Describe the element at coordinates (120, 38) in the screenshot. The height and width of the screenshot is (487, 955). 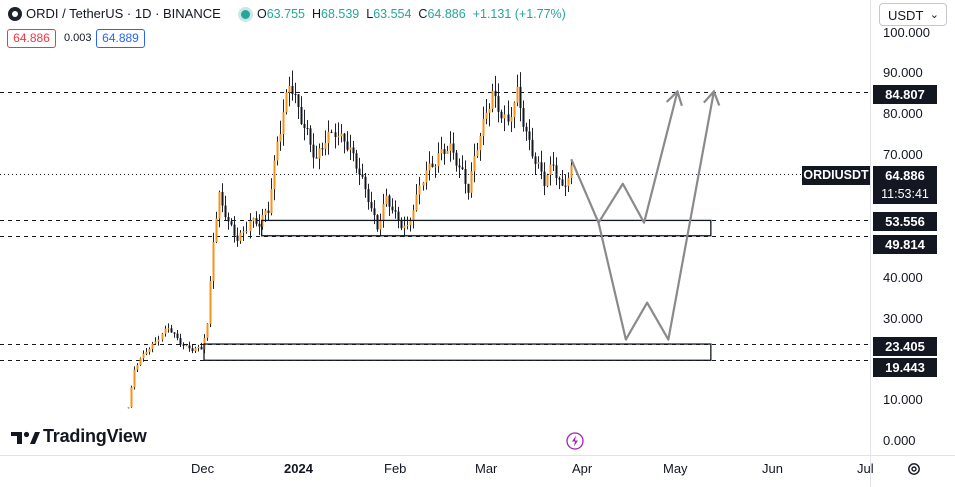
I see `buy-button: 64.889` at that location.